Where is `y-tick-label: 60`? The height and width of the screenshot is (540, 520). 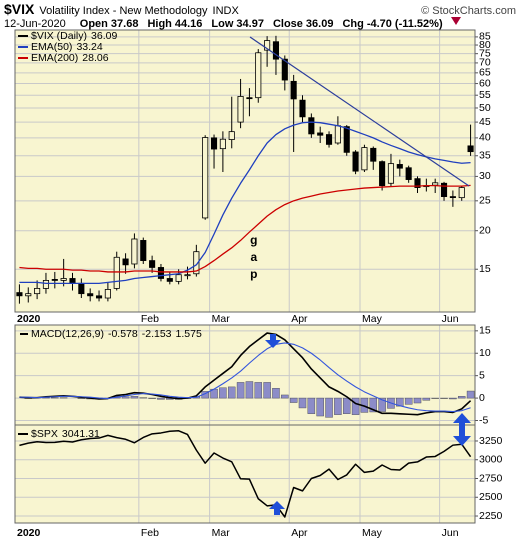
y-tick-label: 60 is located at coordinates (485, 83).